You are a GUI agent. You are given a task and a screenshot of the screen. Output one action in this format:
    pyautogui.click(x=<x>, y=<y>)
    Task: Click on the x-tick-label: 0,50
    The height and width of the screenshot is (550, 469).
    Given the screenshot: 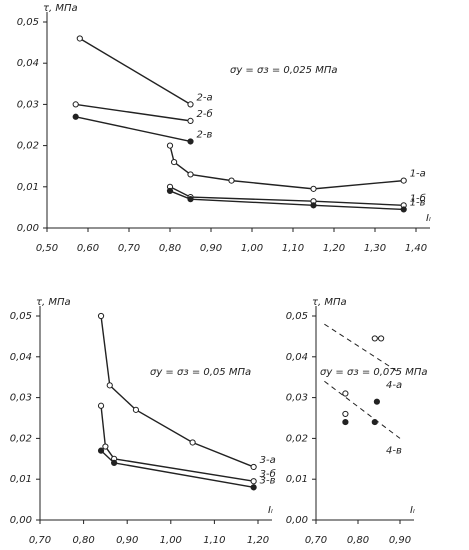 What is the action you would take?
    pyautogui.click(x=47, y=248)
    